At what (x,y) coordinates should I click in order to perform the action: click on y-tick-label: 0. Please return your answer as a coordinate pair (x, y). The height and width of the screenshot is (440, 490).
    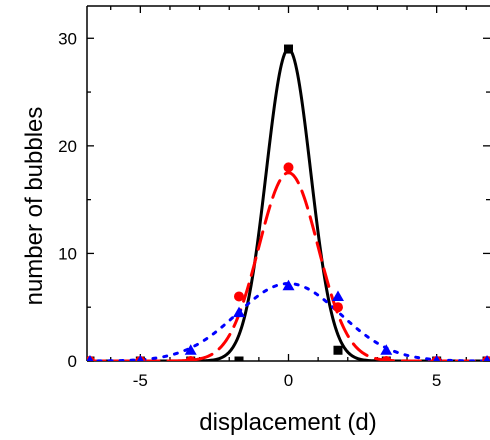
    Looking at the image, I should click on (72, 361).